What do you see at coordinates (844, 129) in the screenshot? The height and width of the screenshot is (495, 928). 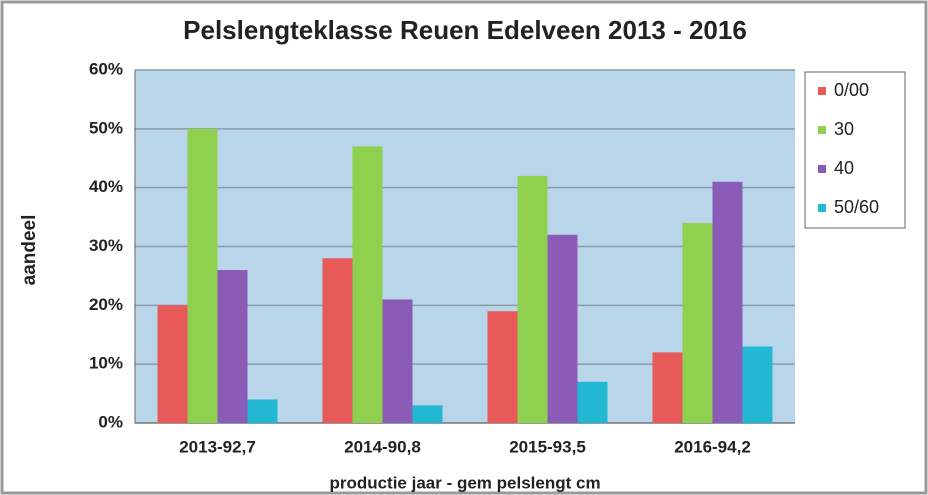 I see `legend-label: 30` at bounding box center [844, 129].